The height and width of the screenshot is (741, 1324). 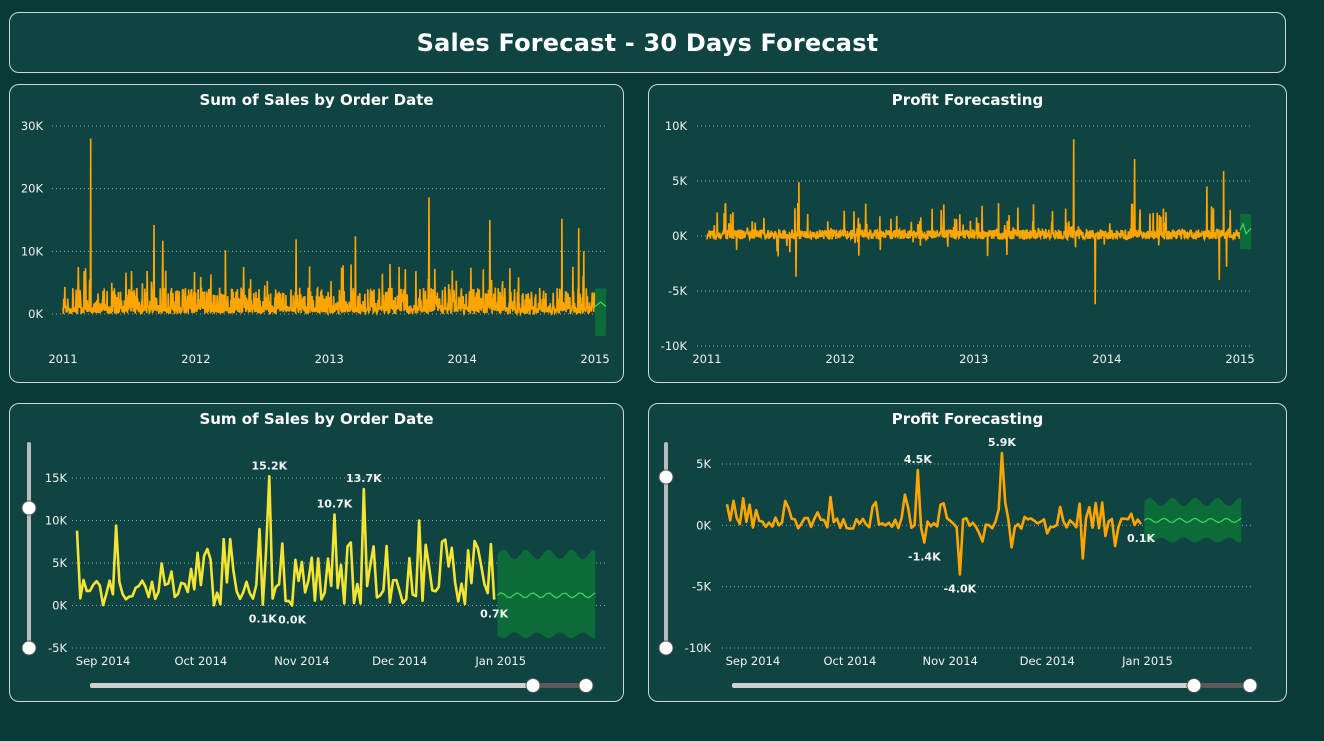 What do you see at coordinates (32, 126) in the screenshot?
I see `y-tick-label: 30K` at bounding box center [32, 126].